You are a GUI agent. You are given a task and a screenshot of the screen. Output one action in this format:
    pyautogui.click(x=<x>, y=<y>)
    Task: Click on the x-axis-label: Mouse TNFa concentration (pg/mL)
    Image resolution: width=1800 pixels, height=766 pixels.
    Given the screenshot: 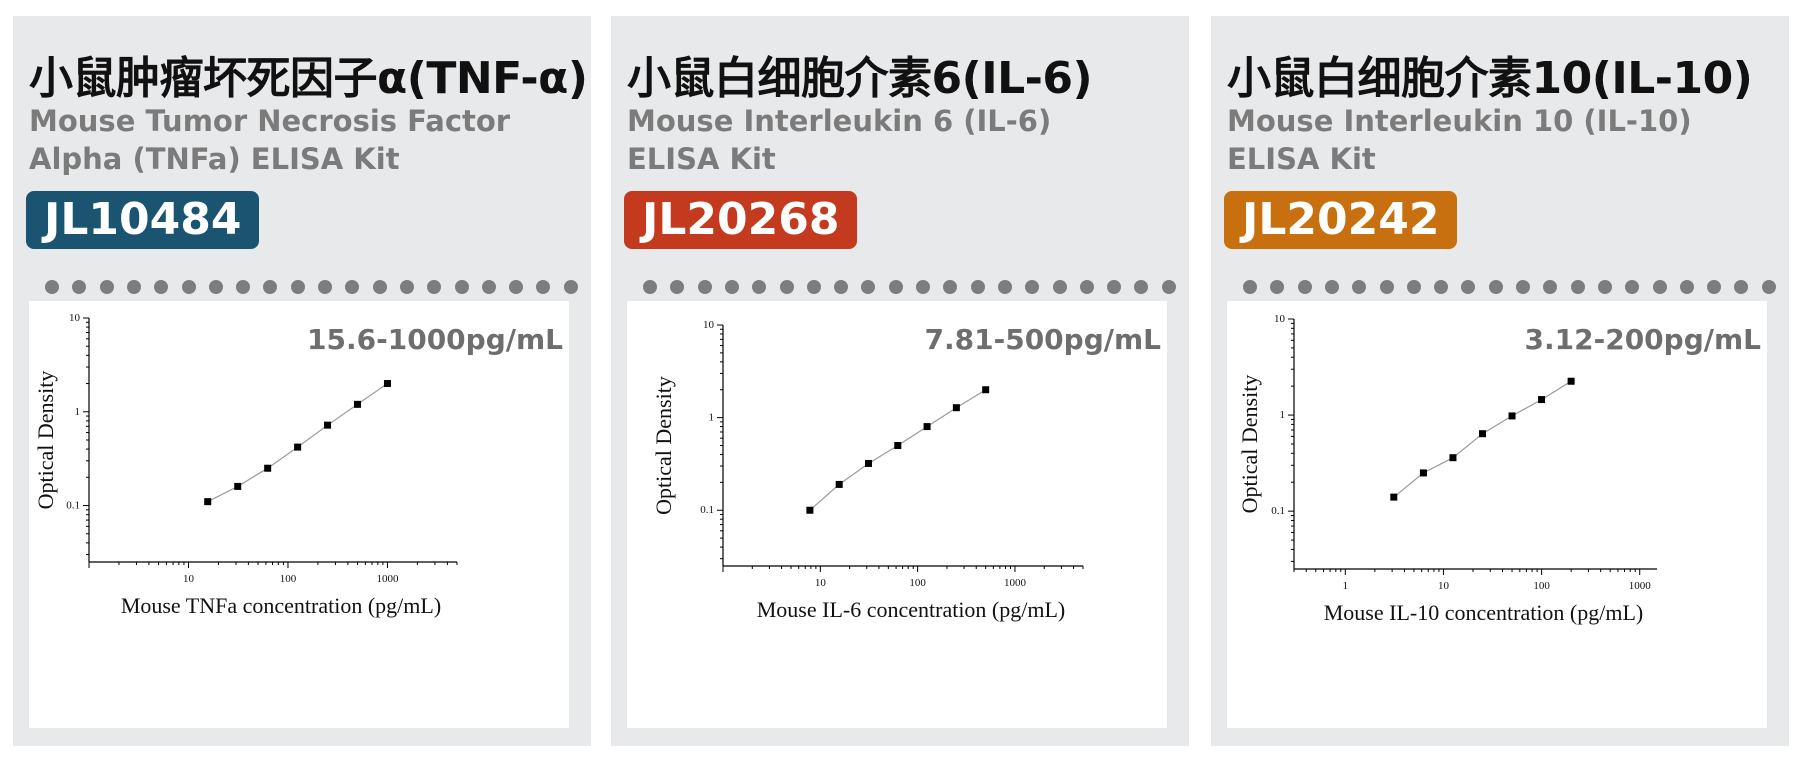 What is the action you would take?
    pyautogui.click(x=281, y=605)
    